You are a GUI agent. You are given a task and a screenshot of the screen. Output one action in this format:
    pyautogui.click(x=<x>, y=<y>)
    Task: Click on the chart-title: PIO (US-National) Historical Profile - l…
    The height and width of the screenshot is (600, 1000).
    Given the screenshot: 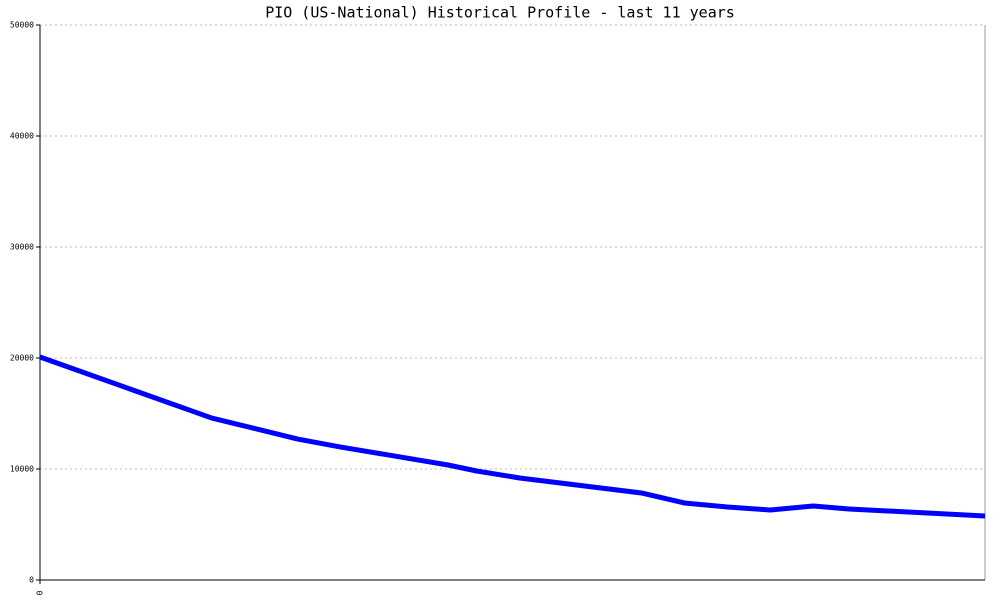 What is the action you would take?
    pyautogui.click(x=500, y=13)
    